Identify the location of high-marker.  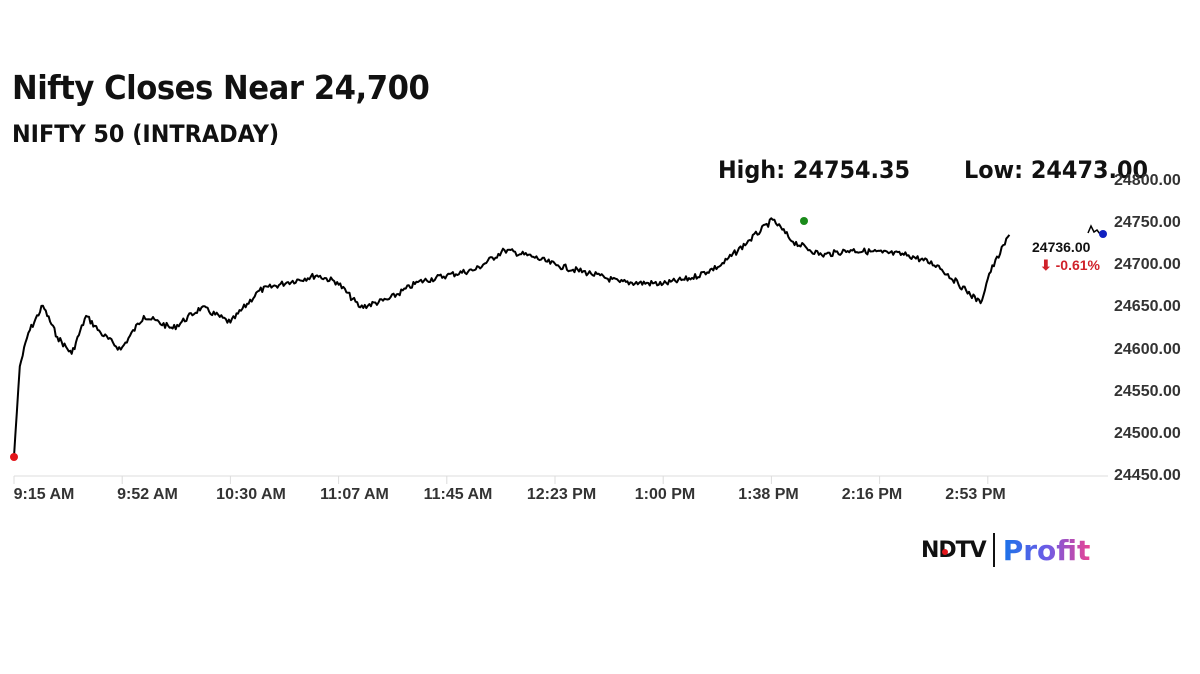
(804, 221).